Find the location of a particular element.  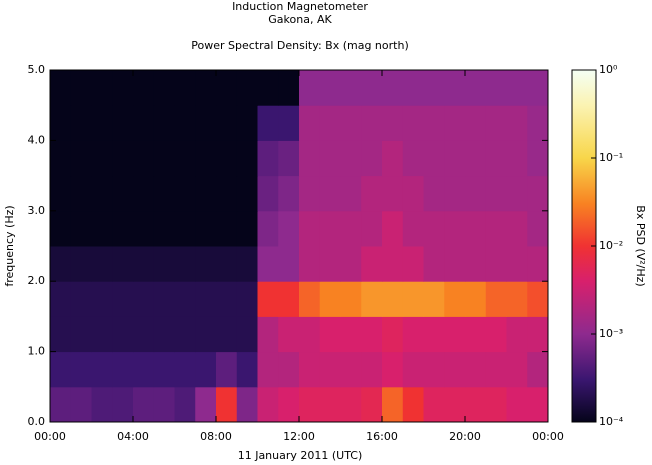

colorbar-label: Bx PSD (V²/Hz) is located at coordinates (640, 245).